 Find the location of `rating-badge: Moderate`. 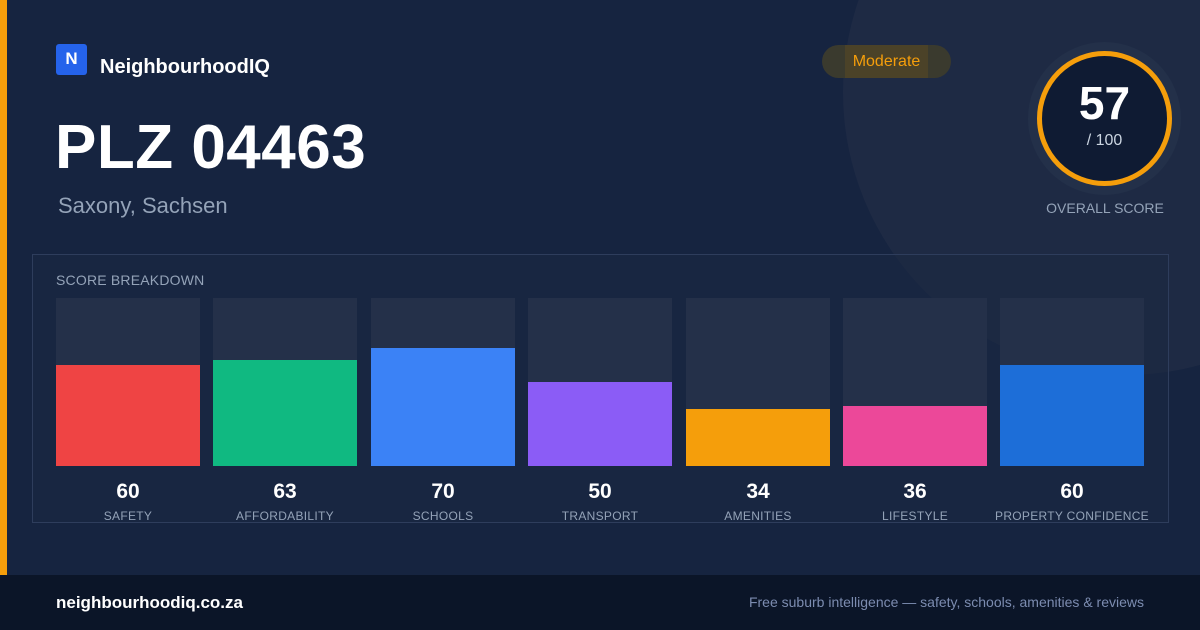

rating-badge: Moderate is located at coordinates (886, 61).